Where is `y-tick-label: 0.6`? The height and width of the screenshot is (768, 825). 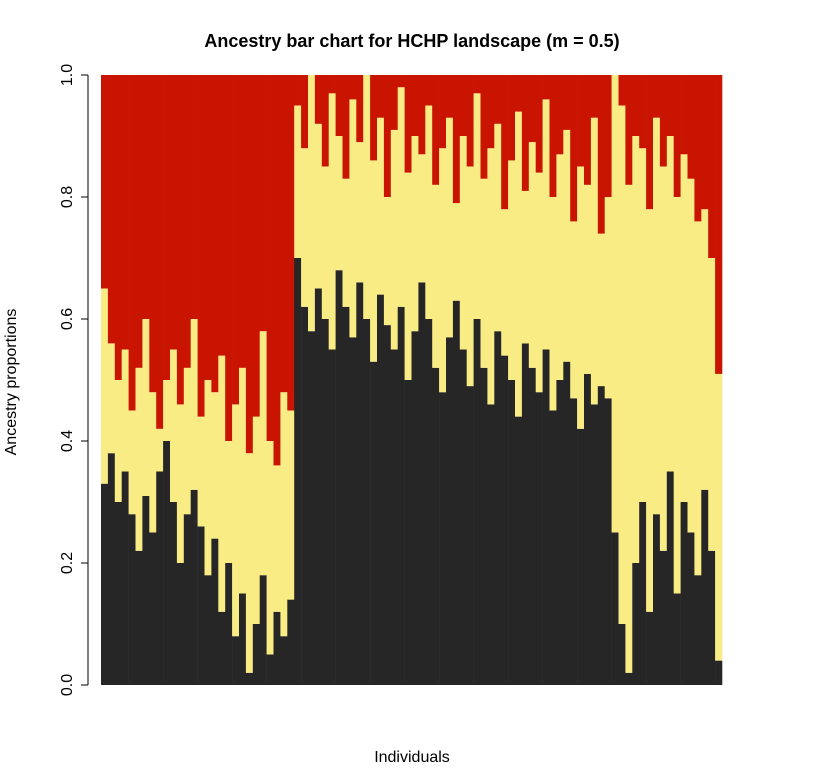
y-tick-label: 0.6 is located at coordinates (67, 319).